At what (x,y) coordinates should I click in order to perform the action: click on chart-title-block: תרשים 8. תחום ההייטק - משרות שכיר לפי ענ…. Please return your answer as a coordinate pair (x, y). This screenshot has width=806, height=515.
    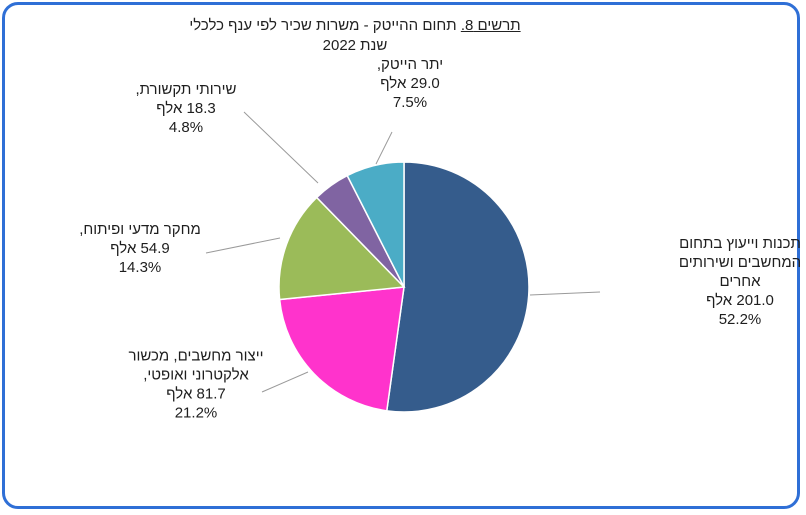
    Looking at the image, I should click on (355, 36).